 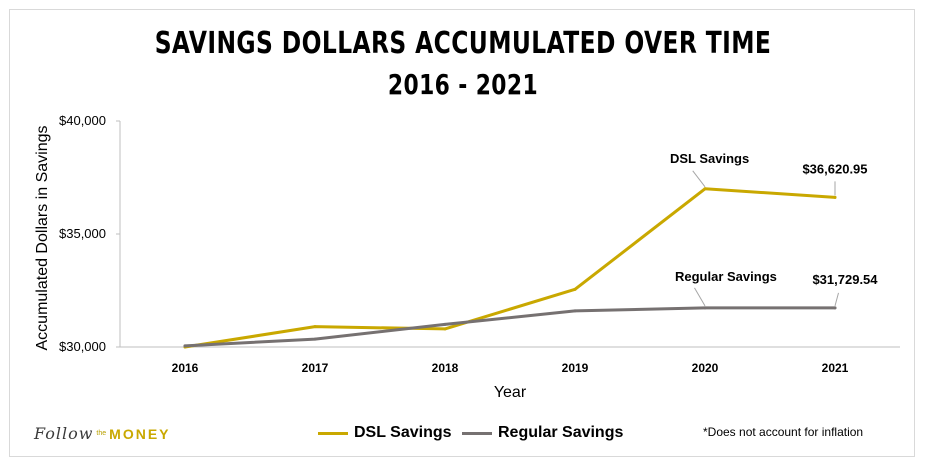 I want to click on x-tick-label: 2018, so click(x=445, y=368).